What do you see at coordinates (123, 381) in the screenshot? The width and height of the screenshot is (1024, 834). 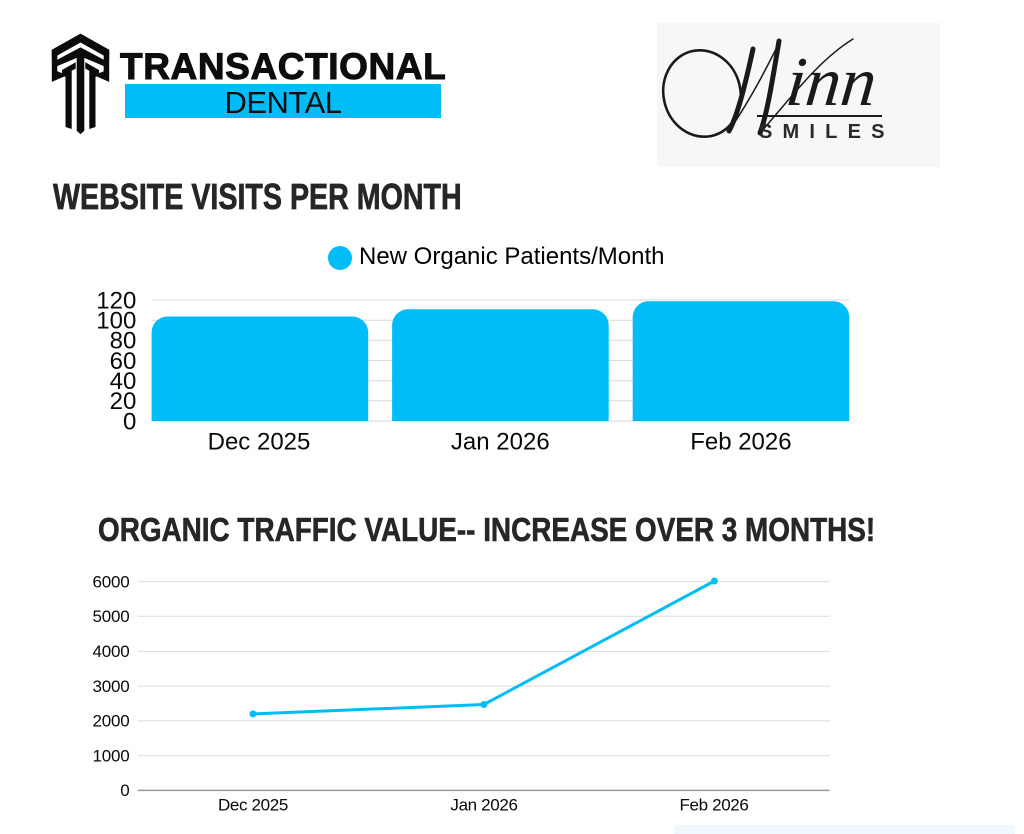 I see `svg-text: 40` at bounding box center [123, 381].